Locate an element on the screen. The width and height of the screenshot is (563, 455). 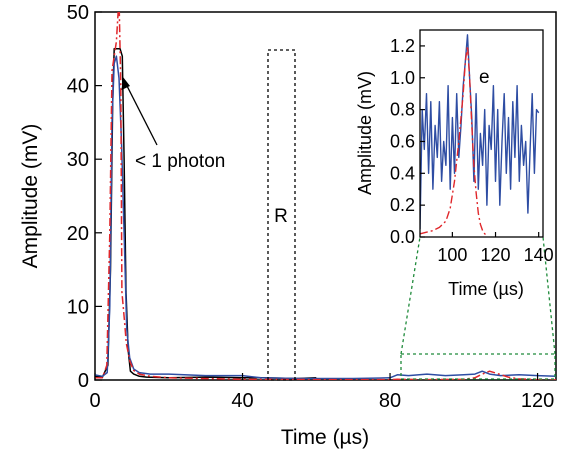
inset-y-tick-label: 0.0 is located at coordinates (402, 237).